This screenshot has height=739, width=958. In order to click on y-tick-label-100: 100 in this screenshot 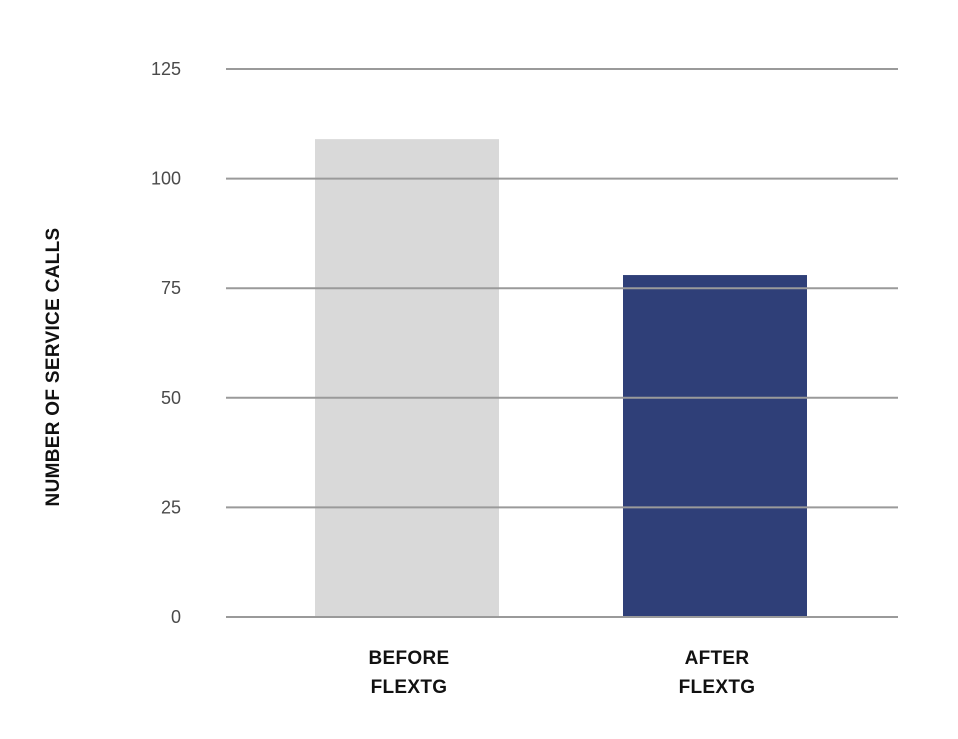, I will do `click(166, 179)`.